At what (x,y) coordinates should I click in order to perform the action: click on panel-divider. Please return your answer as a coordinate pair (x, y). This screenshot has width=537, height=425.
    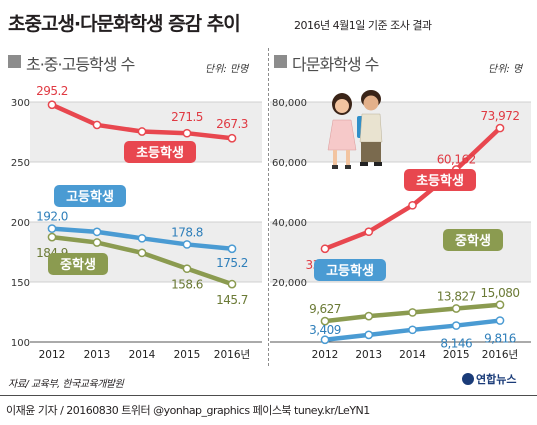
    Looking at the image, I should click on (268, 207).